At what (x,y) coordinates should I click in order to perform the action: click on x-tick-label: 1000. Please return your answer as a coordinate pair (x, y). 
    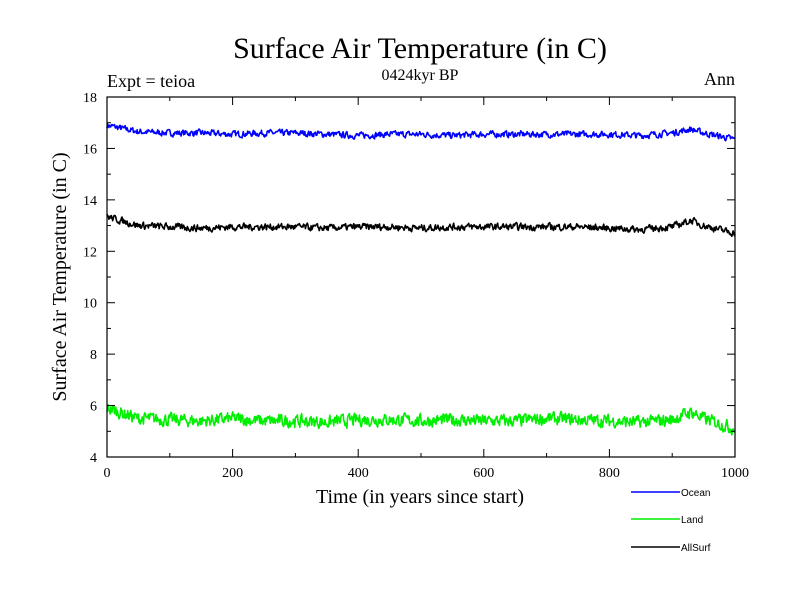
    Looking at the image, I should click on (735, 473).